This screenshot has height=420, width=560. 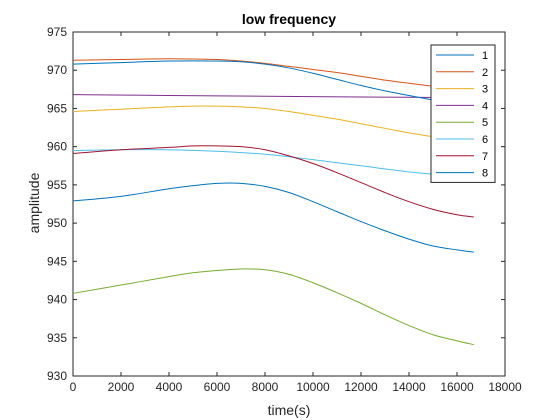 I want to click on legend-label-7: 7, so click(x=485, y=157).